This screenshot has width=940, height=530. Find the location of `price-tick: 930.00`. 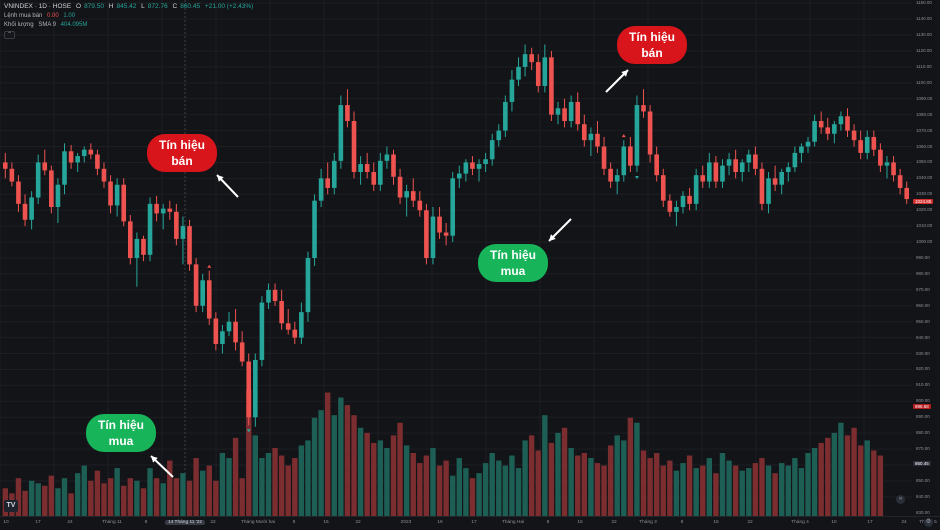

price-tick: 930.00 is located at coordinates (923, 353).